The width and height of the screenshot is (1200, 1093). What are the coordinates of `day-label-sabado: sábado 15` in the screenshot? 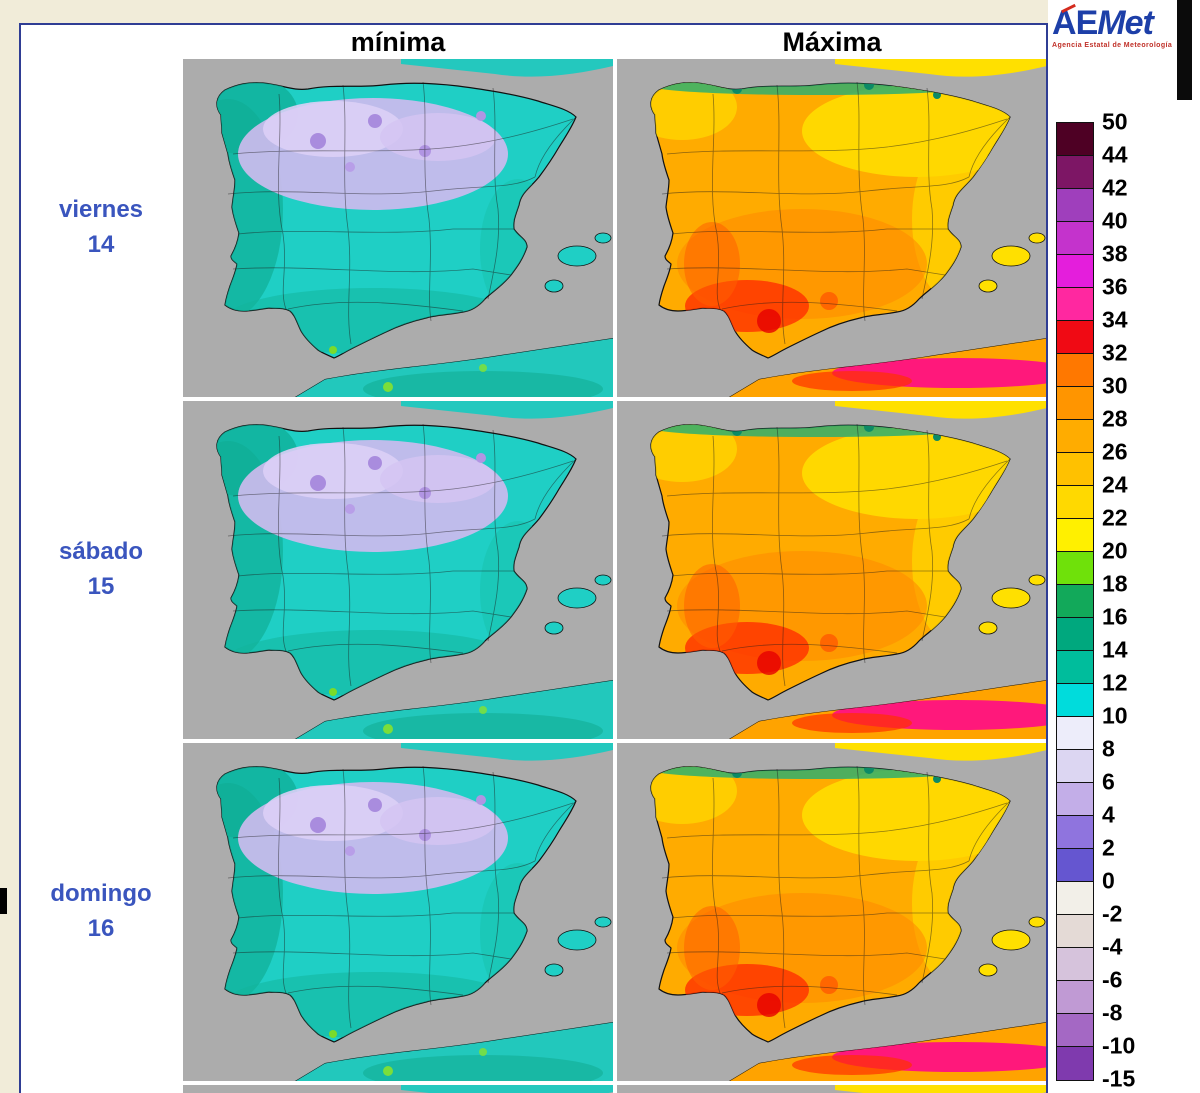 It's located at (101, 570).